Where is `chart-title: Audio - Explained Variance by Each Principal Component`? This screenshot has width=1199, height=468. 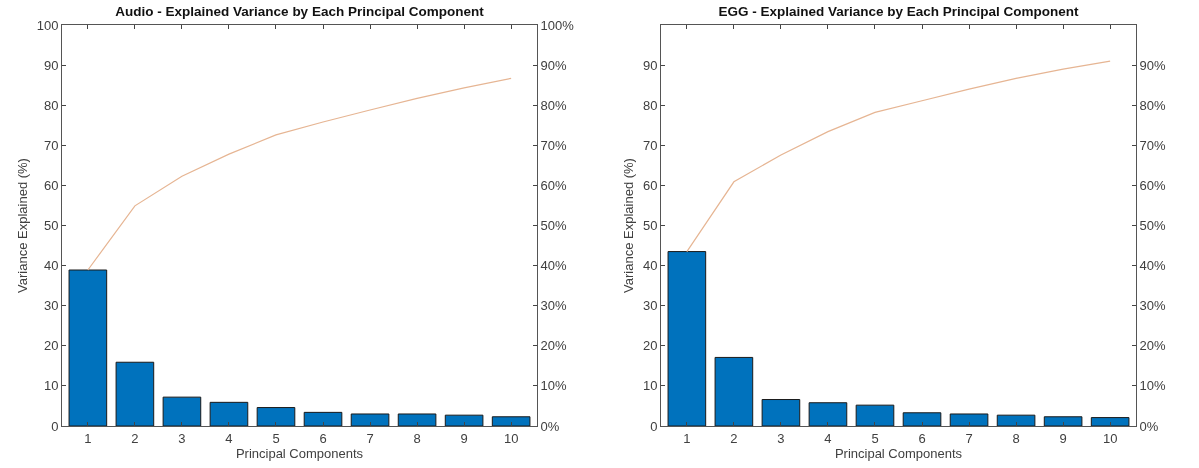 chart-title: Audio - Explained Variance by Each Principal Component is located at coordinates (300, 12).